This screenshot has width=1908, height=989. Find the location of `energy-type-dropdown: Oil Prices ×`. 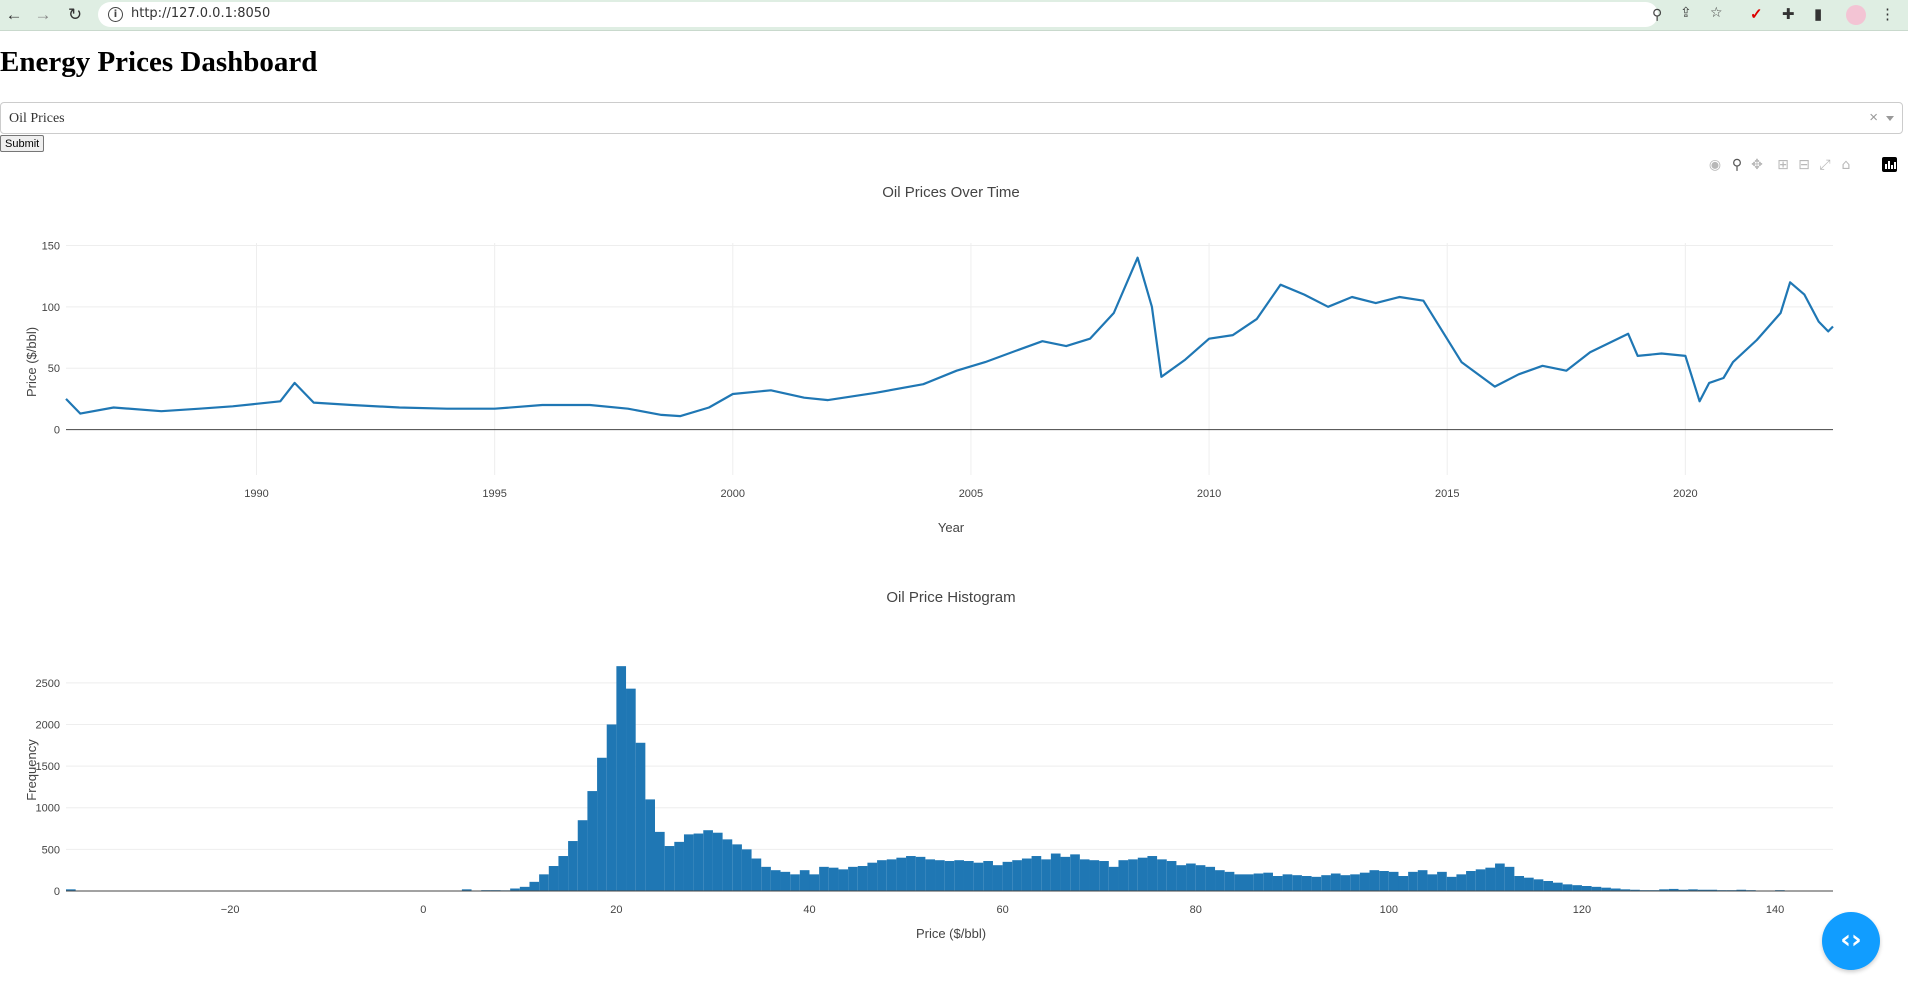

energy-type-dropdown: Oil Prices × is located at coordinates (951, 118).